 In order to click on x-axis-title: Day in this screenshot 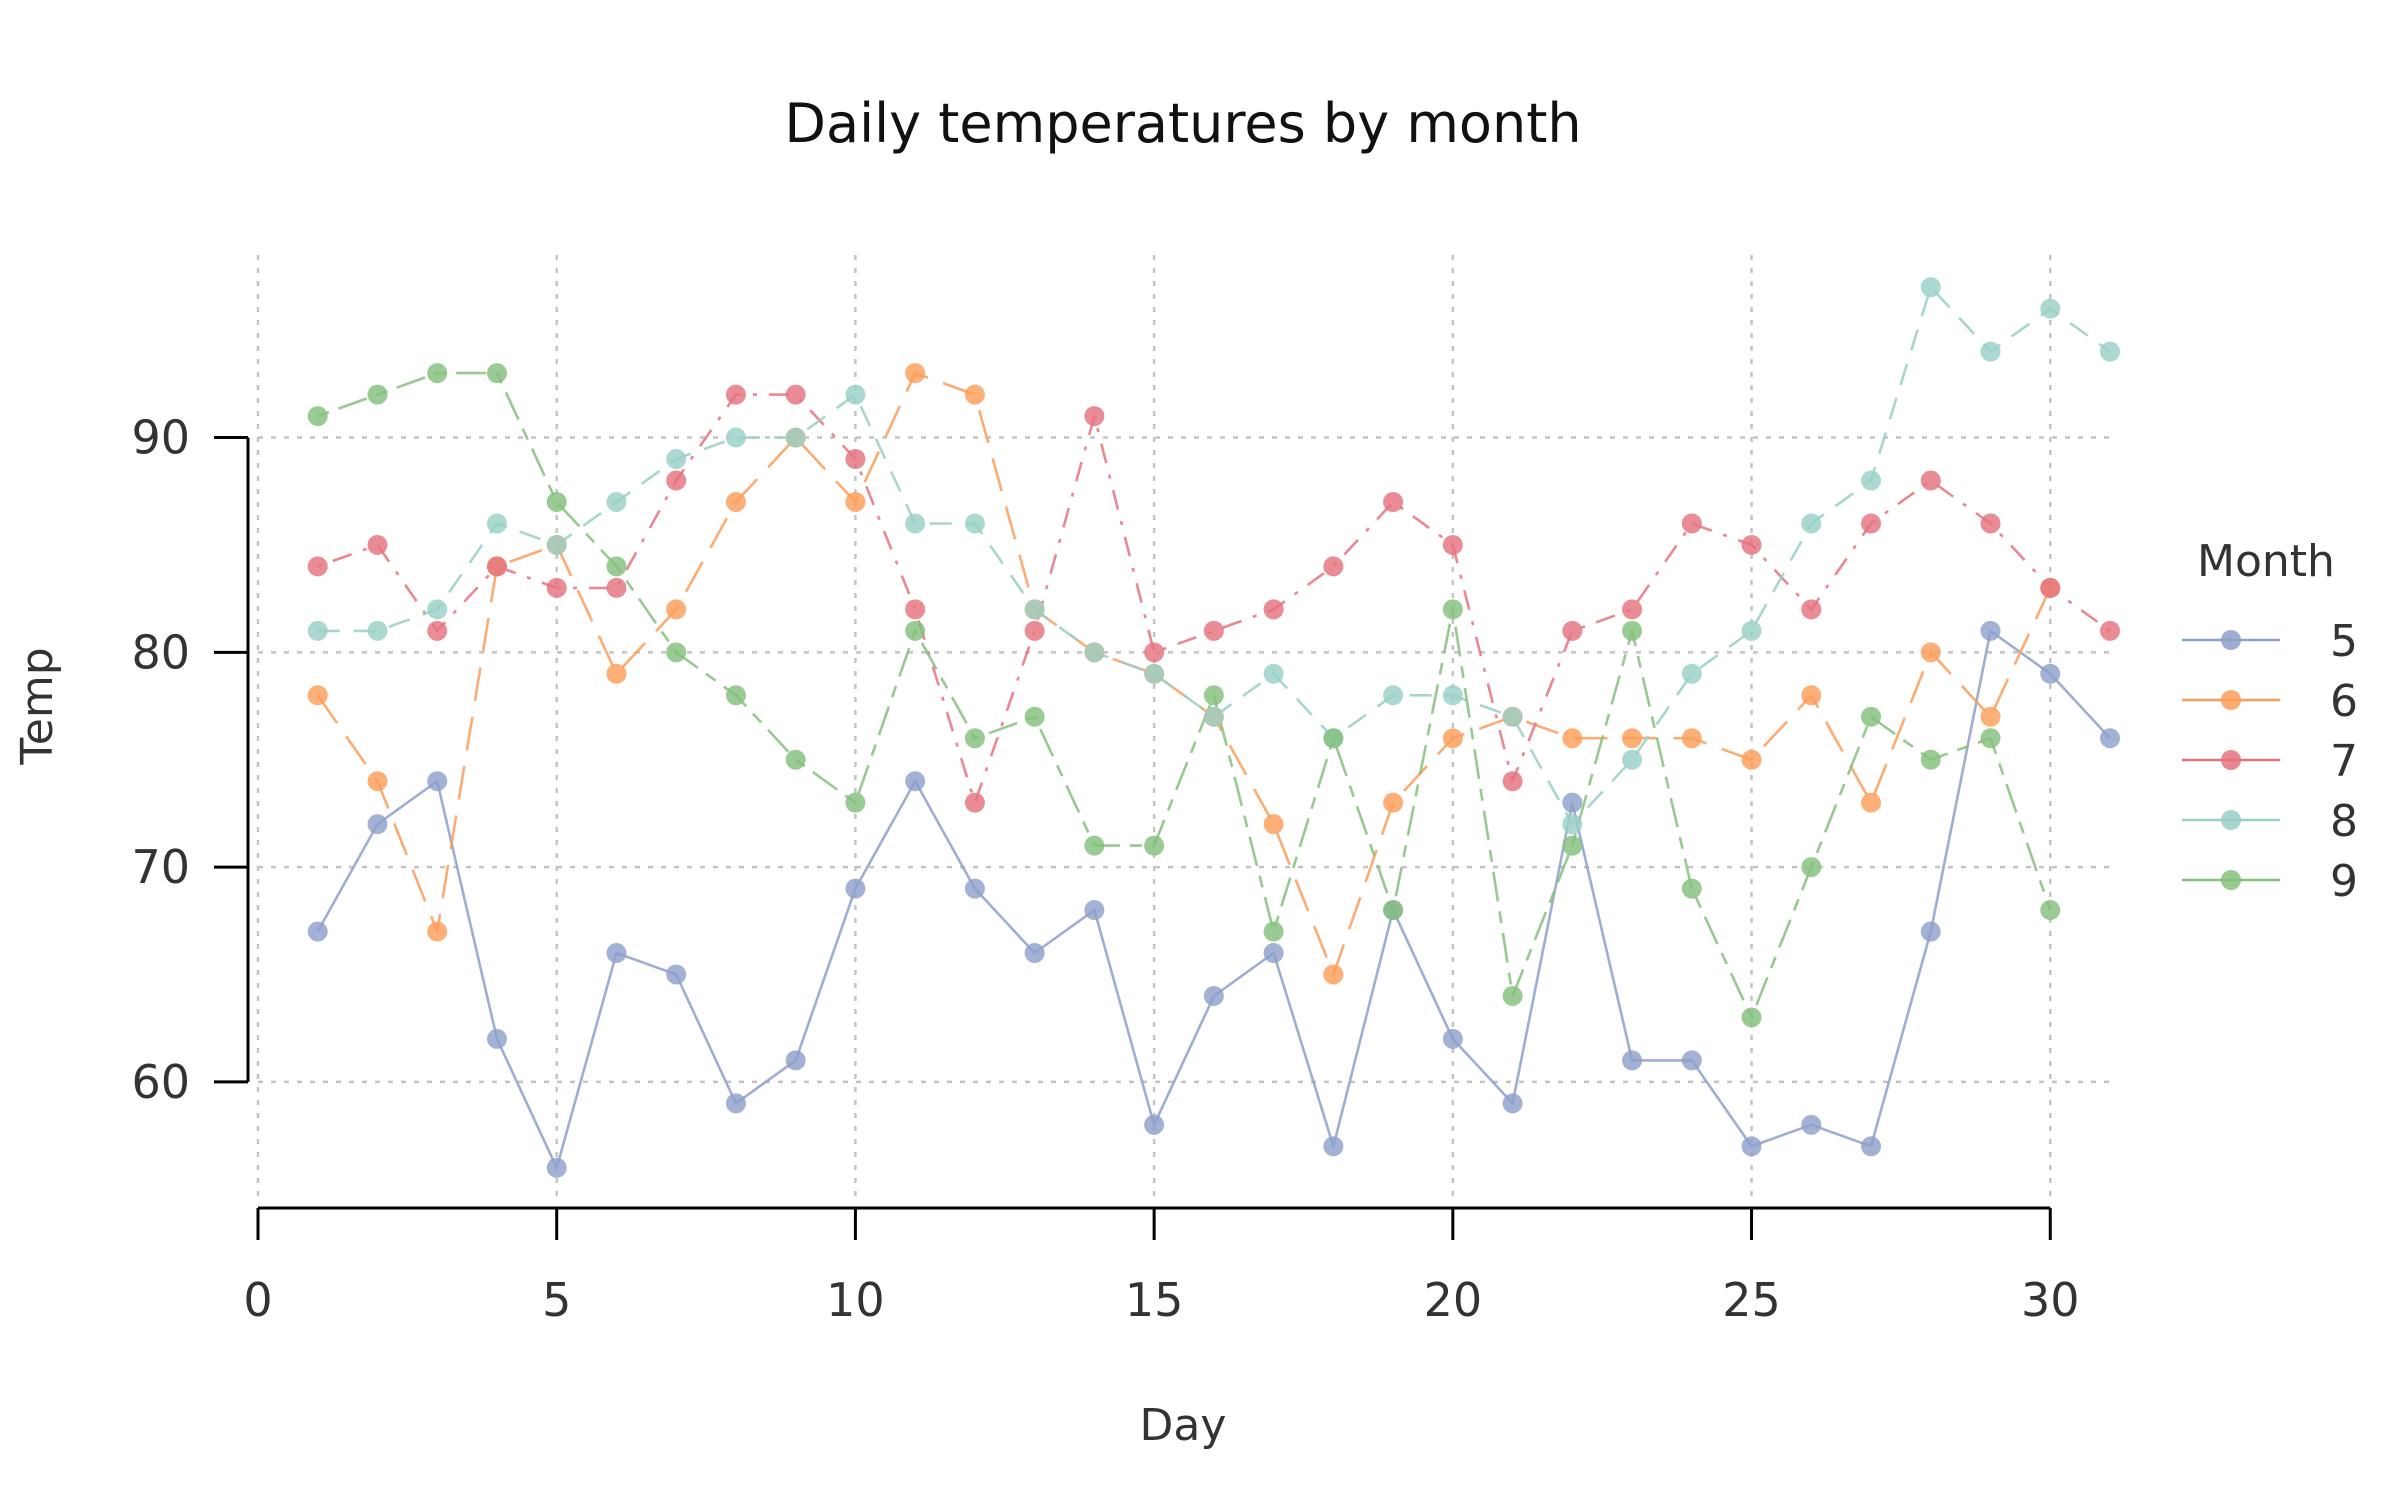, I will do `click(1183, 1425)`.